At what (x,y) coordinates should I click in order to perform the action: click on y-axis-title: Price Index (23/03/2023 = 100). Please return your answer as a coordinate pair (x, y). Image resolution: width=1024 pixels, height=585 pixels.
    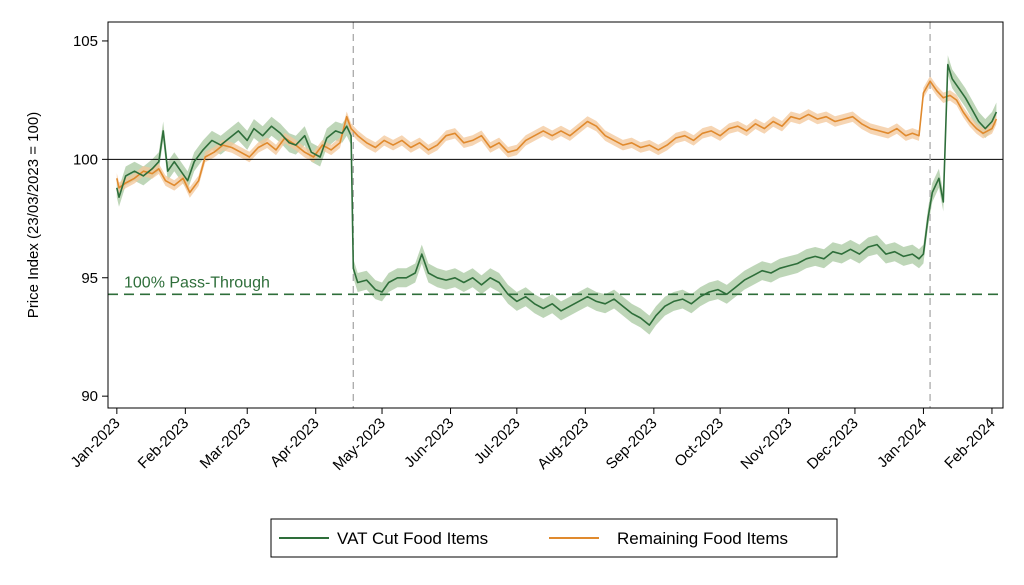
    Looking at the image, I should click on (33, 215).